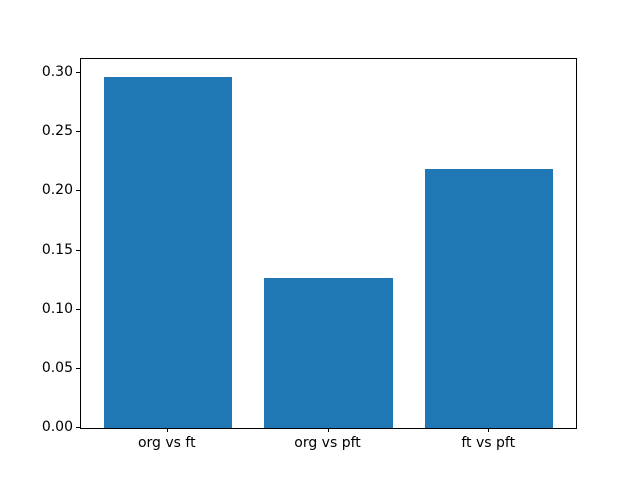  What do you see at coordinates (327, 443) in the screenshot?
I see `x-tick-label: org vs pft` at bounding box center [327, 443].